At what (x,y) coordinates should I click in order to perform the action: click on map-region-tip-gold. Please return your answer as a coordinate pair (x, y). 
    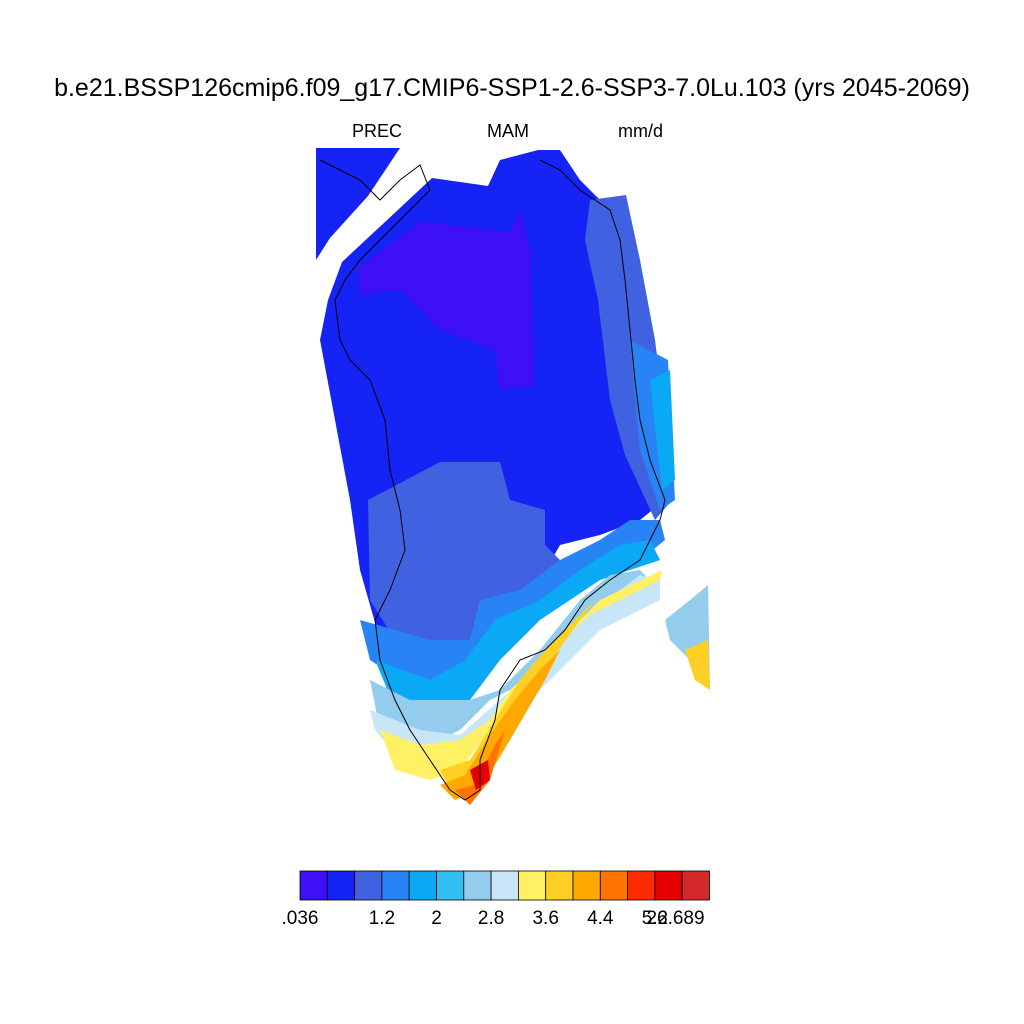
    Looking at the image, I should click on (517, 695).